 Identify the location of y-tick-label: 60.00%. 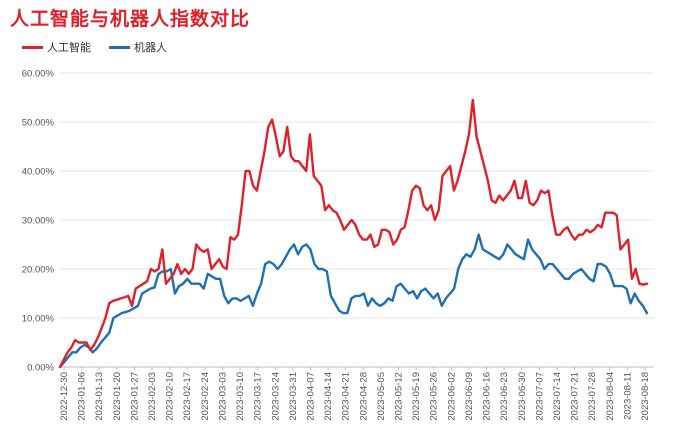
(38, 74).